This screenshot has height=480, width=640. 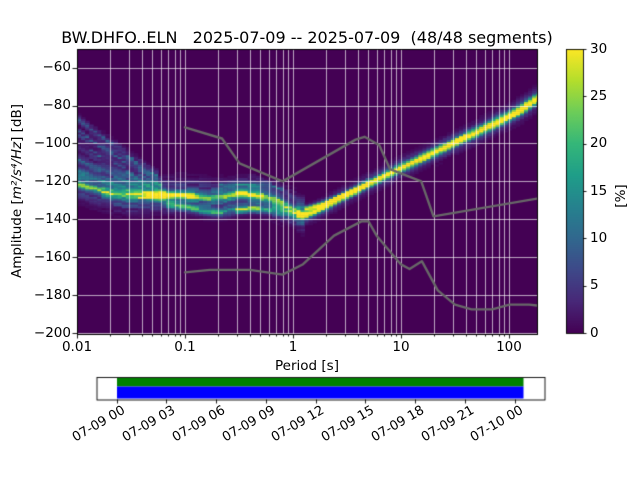 What do you see at coordinates (509, 347) in the screenshot?
I see `x-tick-label: 100` at bounding box center [509, 347].